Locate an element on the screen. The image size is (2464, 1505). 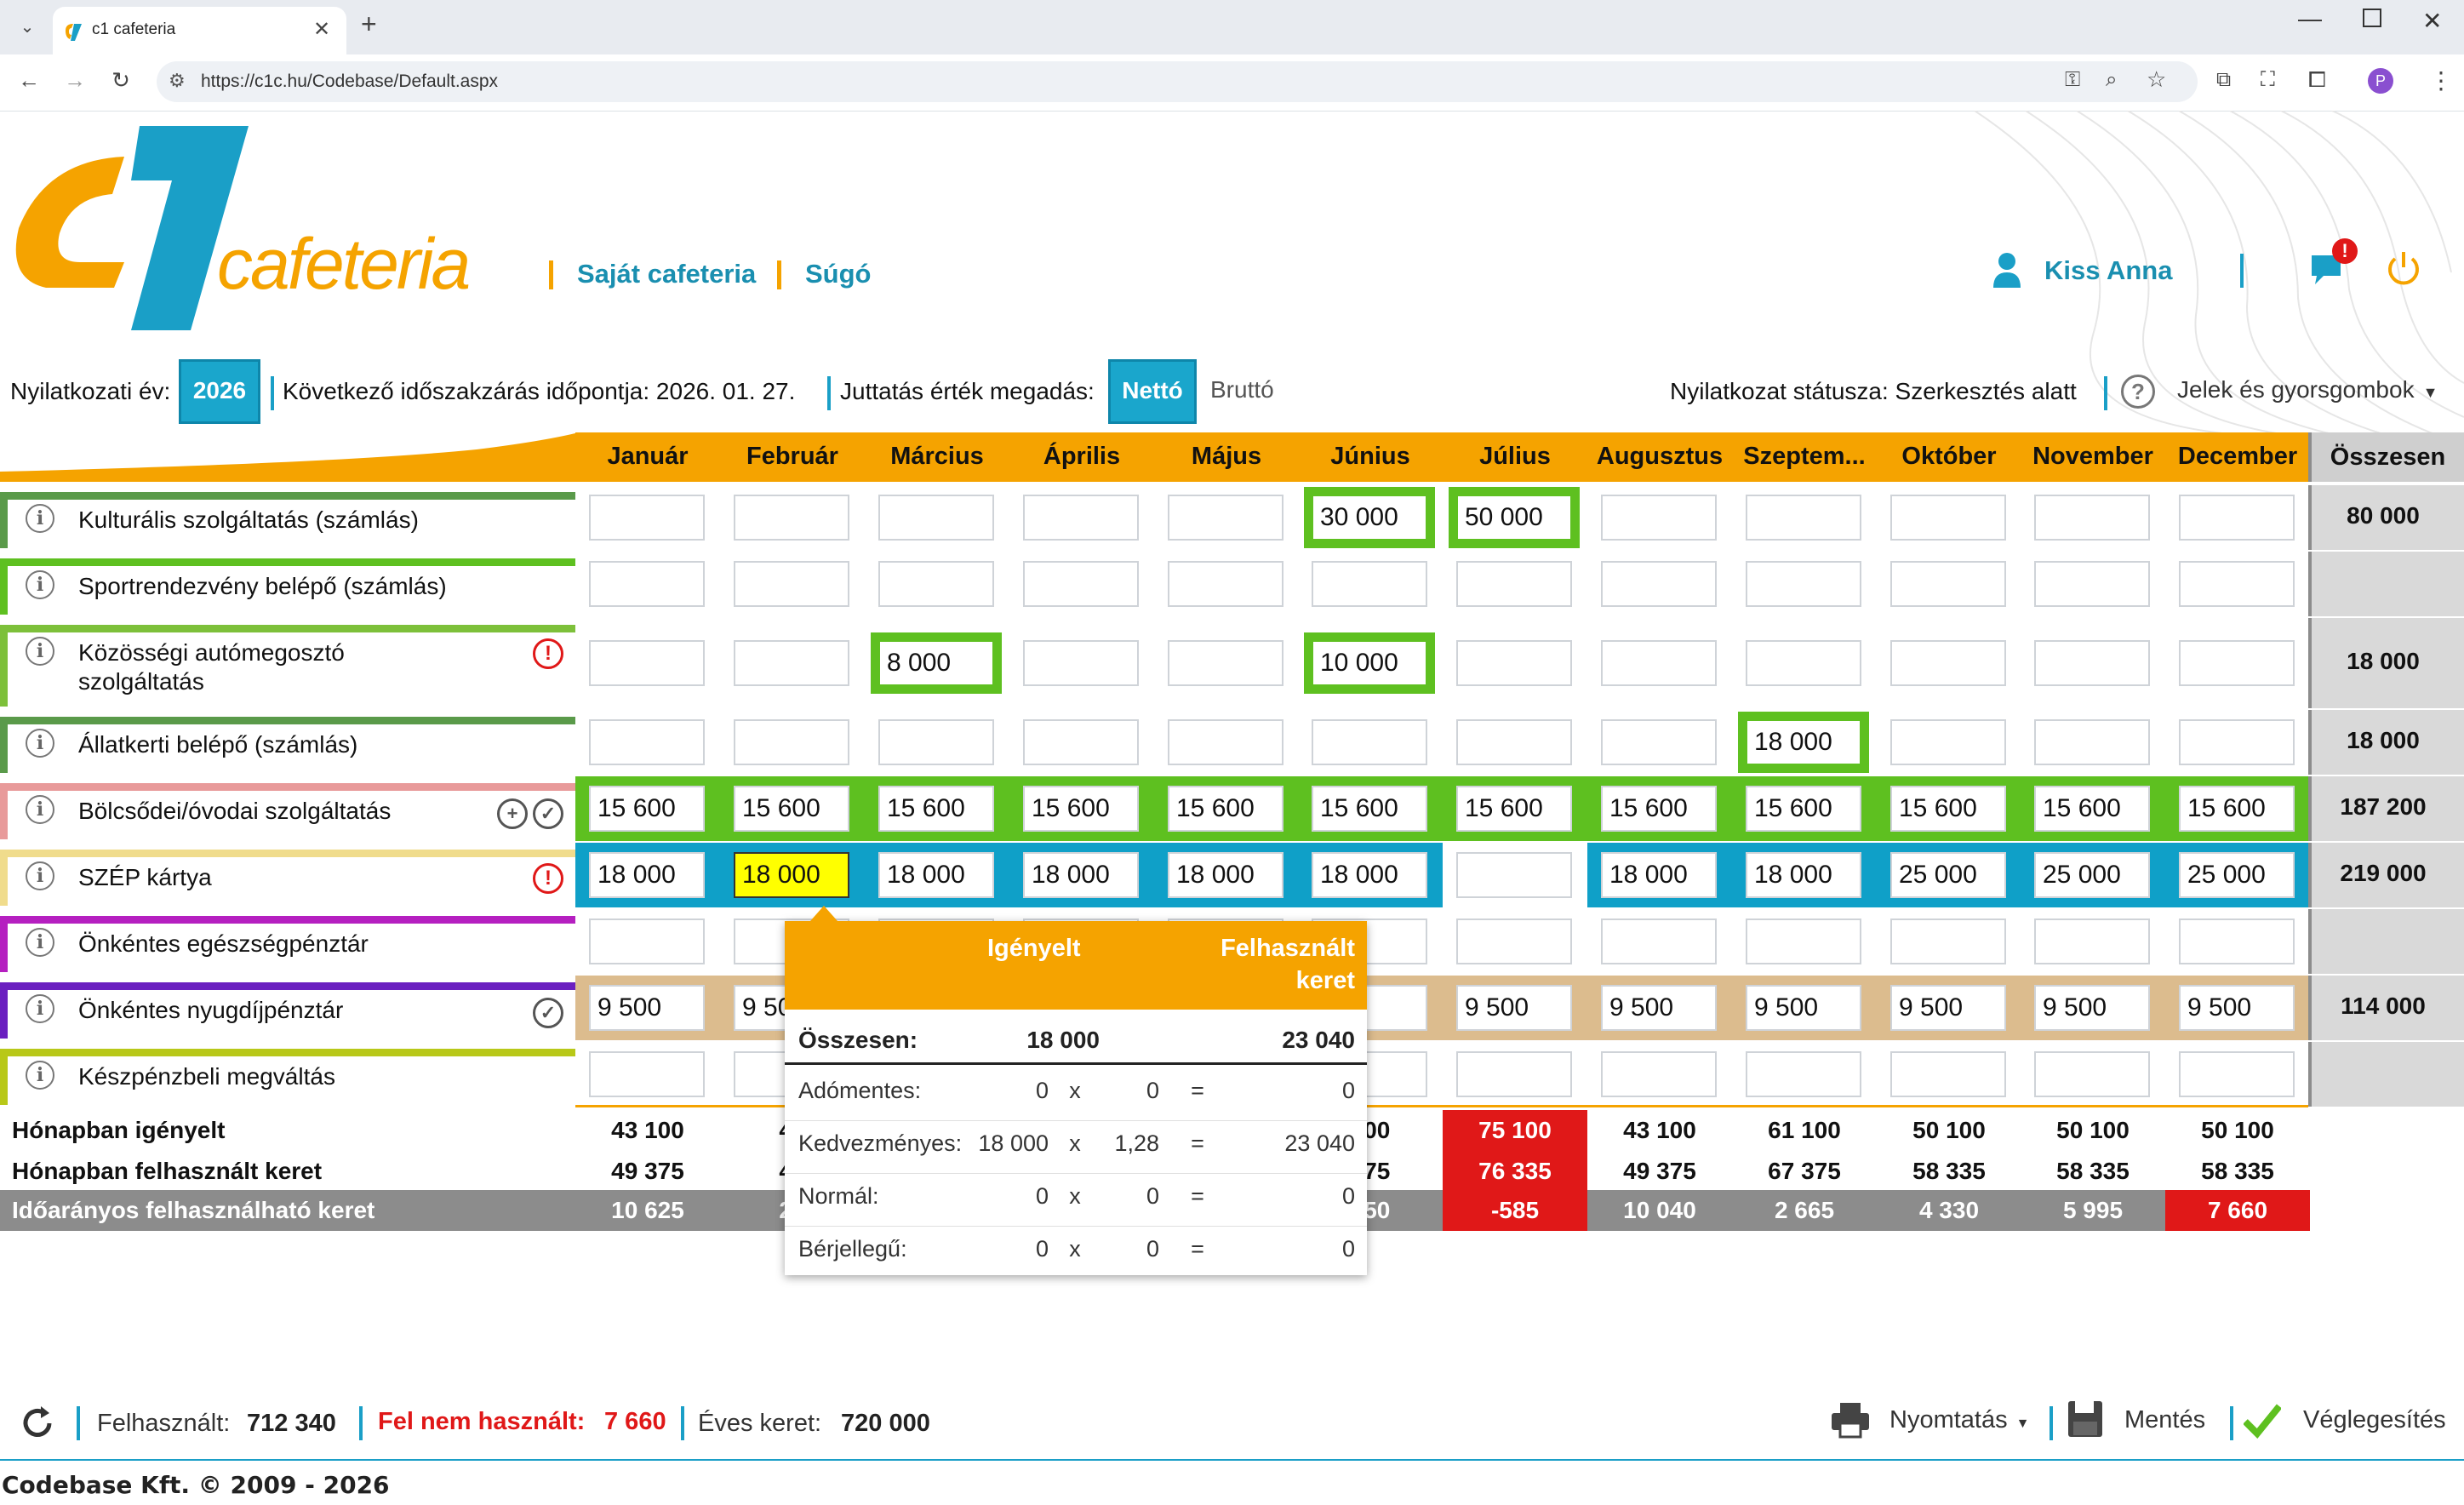
save-button: Mentés is located at coordinates (2165, 1419).